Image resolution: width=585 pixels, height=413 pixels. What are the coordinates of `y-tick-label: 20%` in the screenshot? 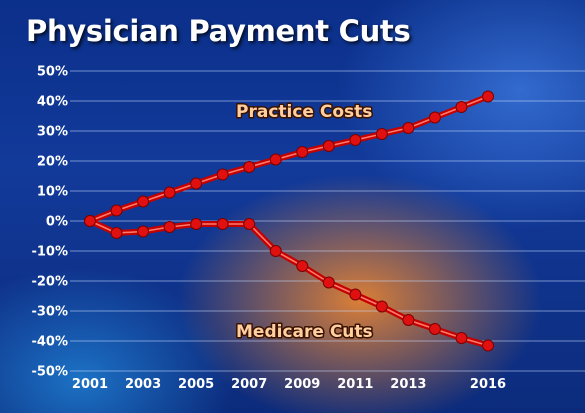 It's located at (52, 162).